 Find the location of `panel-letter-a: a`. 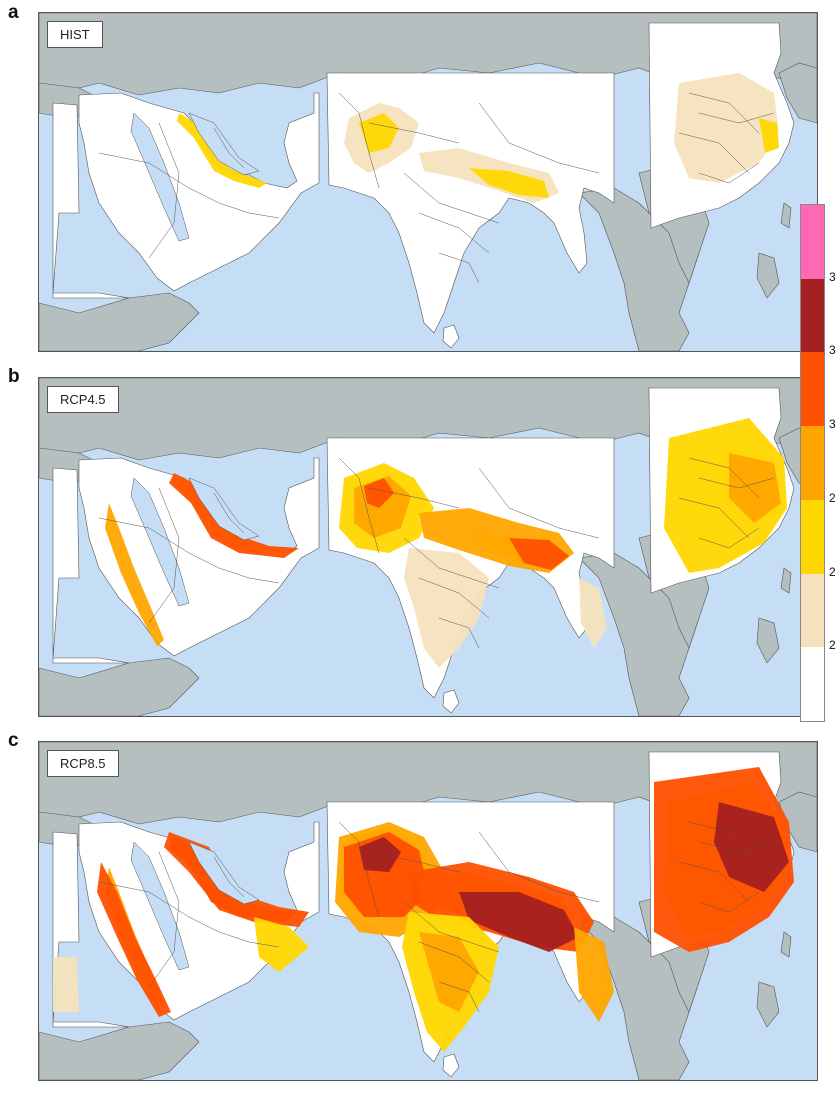

panel-letter-a: a is located at coordinates (13, 12).